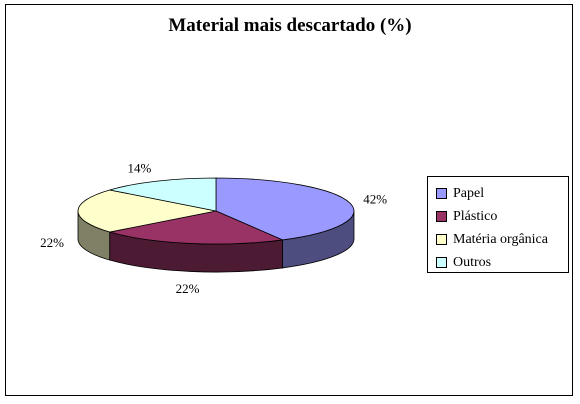 Image resolution: width=580 pixels, height=404 pixels. What do you see at coordinates (475, 216) in the screenshot?
I see `legend-label-plastico: Plástico` at bounding box center [475, 216].